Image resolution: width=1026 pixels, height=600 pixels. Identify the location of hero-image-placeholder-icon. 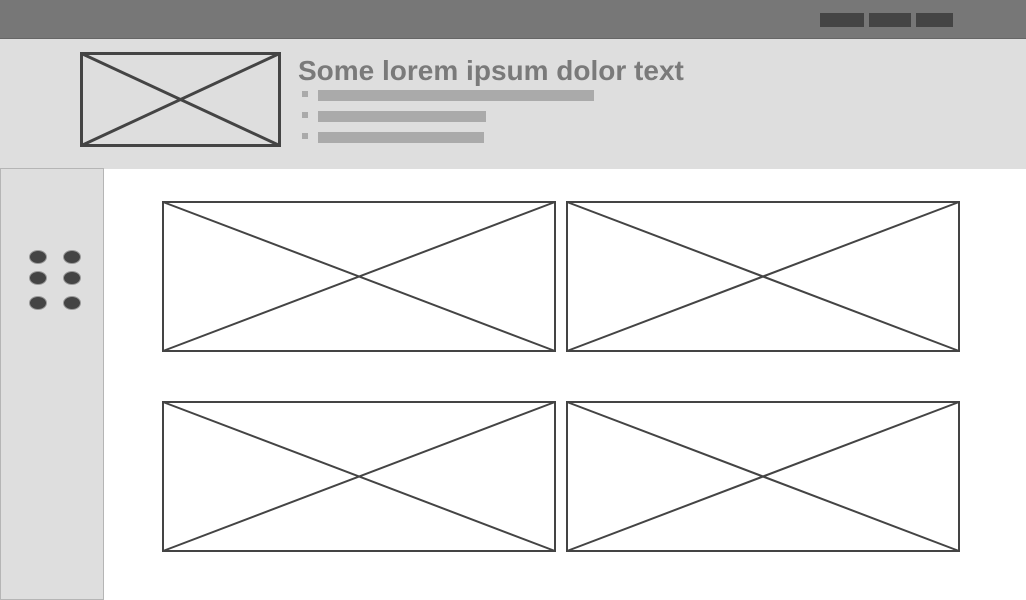
(180, 99).